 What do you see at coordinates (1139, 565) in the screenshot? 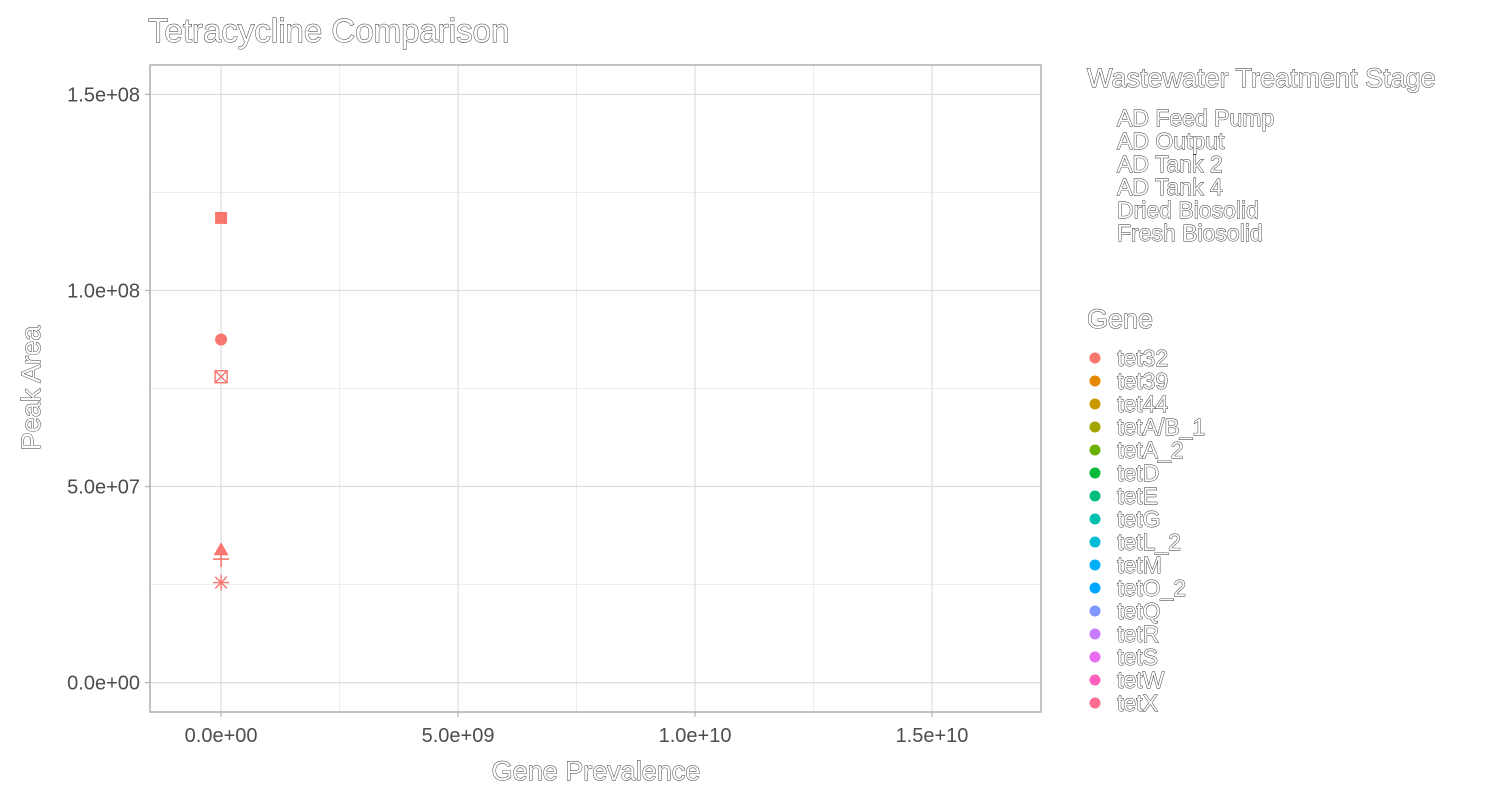
I see `legend-item-gene: tetM` at bounding box center [1139, 565].